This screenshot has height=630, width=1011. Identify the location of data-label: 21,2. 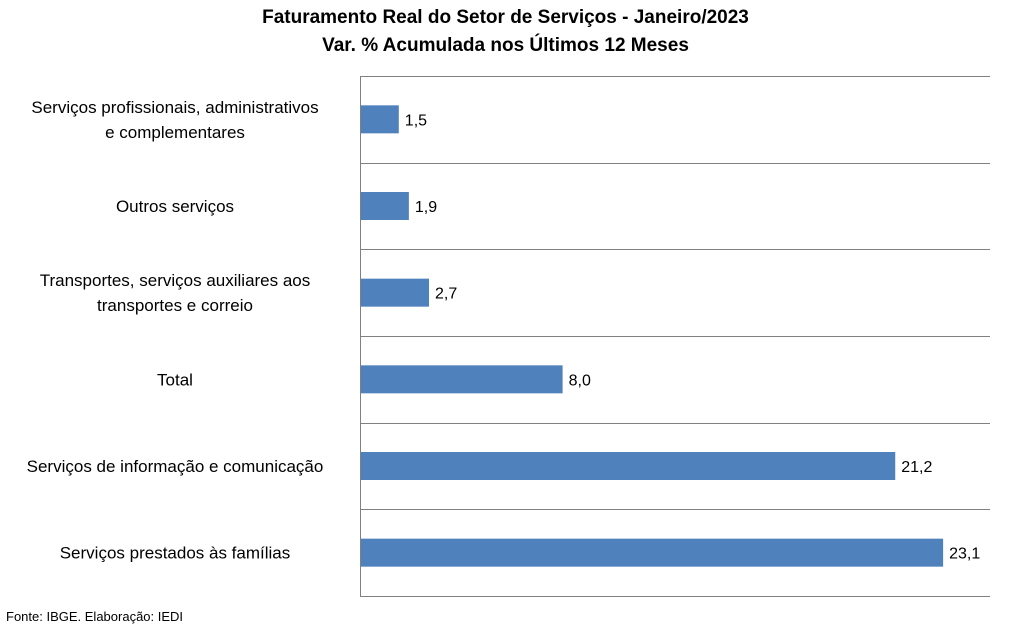
(916, 467).